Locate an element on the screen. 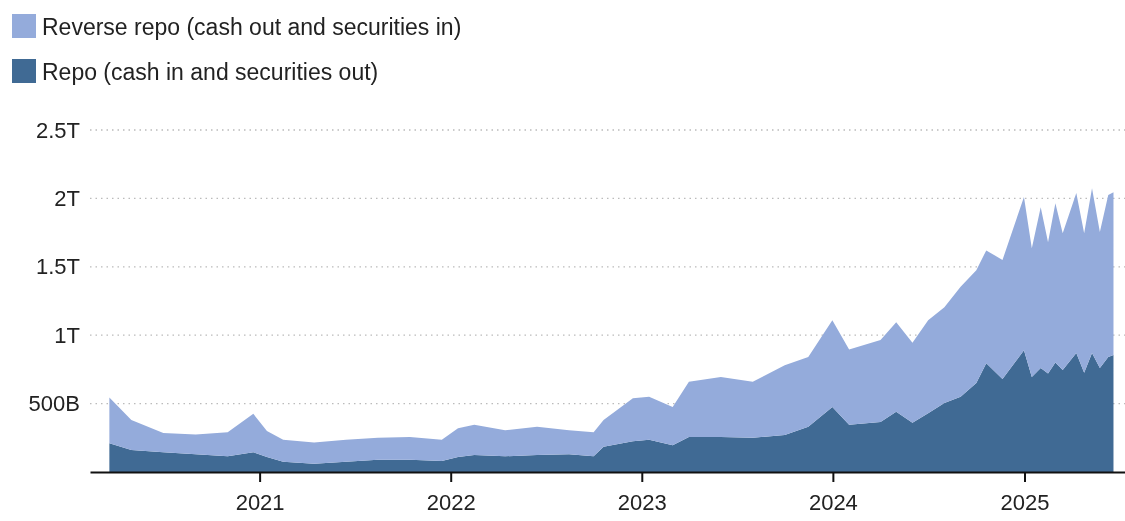 The width and height of the screenshot is (1125, 521). legend-label: Repo (cash in and securities out) is located at coordinates (210, 72).